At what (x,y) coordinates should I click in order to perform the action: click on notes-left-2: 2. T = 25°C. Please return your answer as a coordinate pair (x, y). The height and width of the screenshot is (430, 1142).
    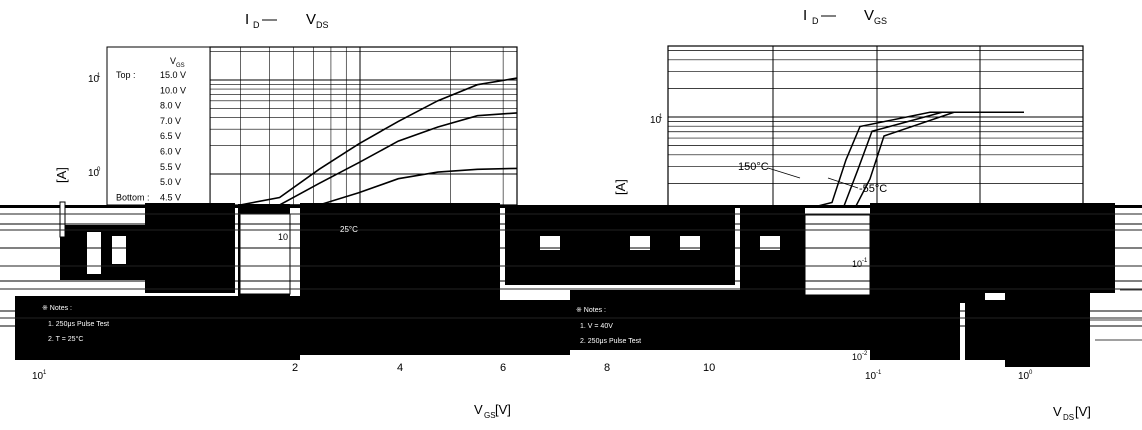
    Looking at the image, I should click on (65, 339).